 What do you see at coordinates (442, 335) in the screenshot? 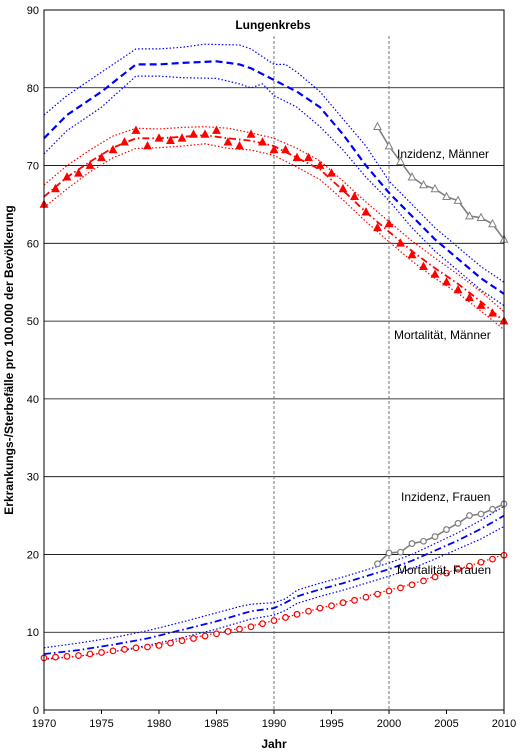
I see `annotation-mortality-men: Mortalität, Männer` at bounding box center [442, 335].